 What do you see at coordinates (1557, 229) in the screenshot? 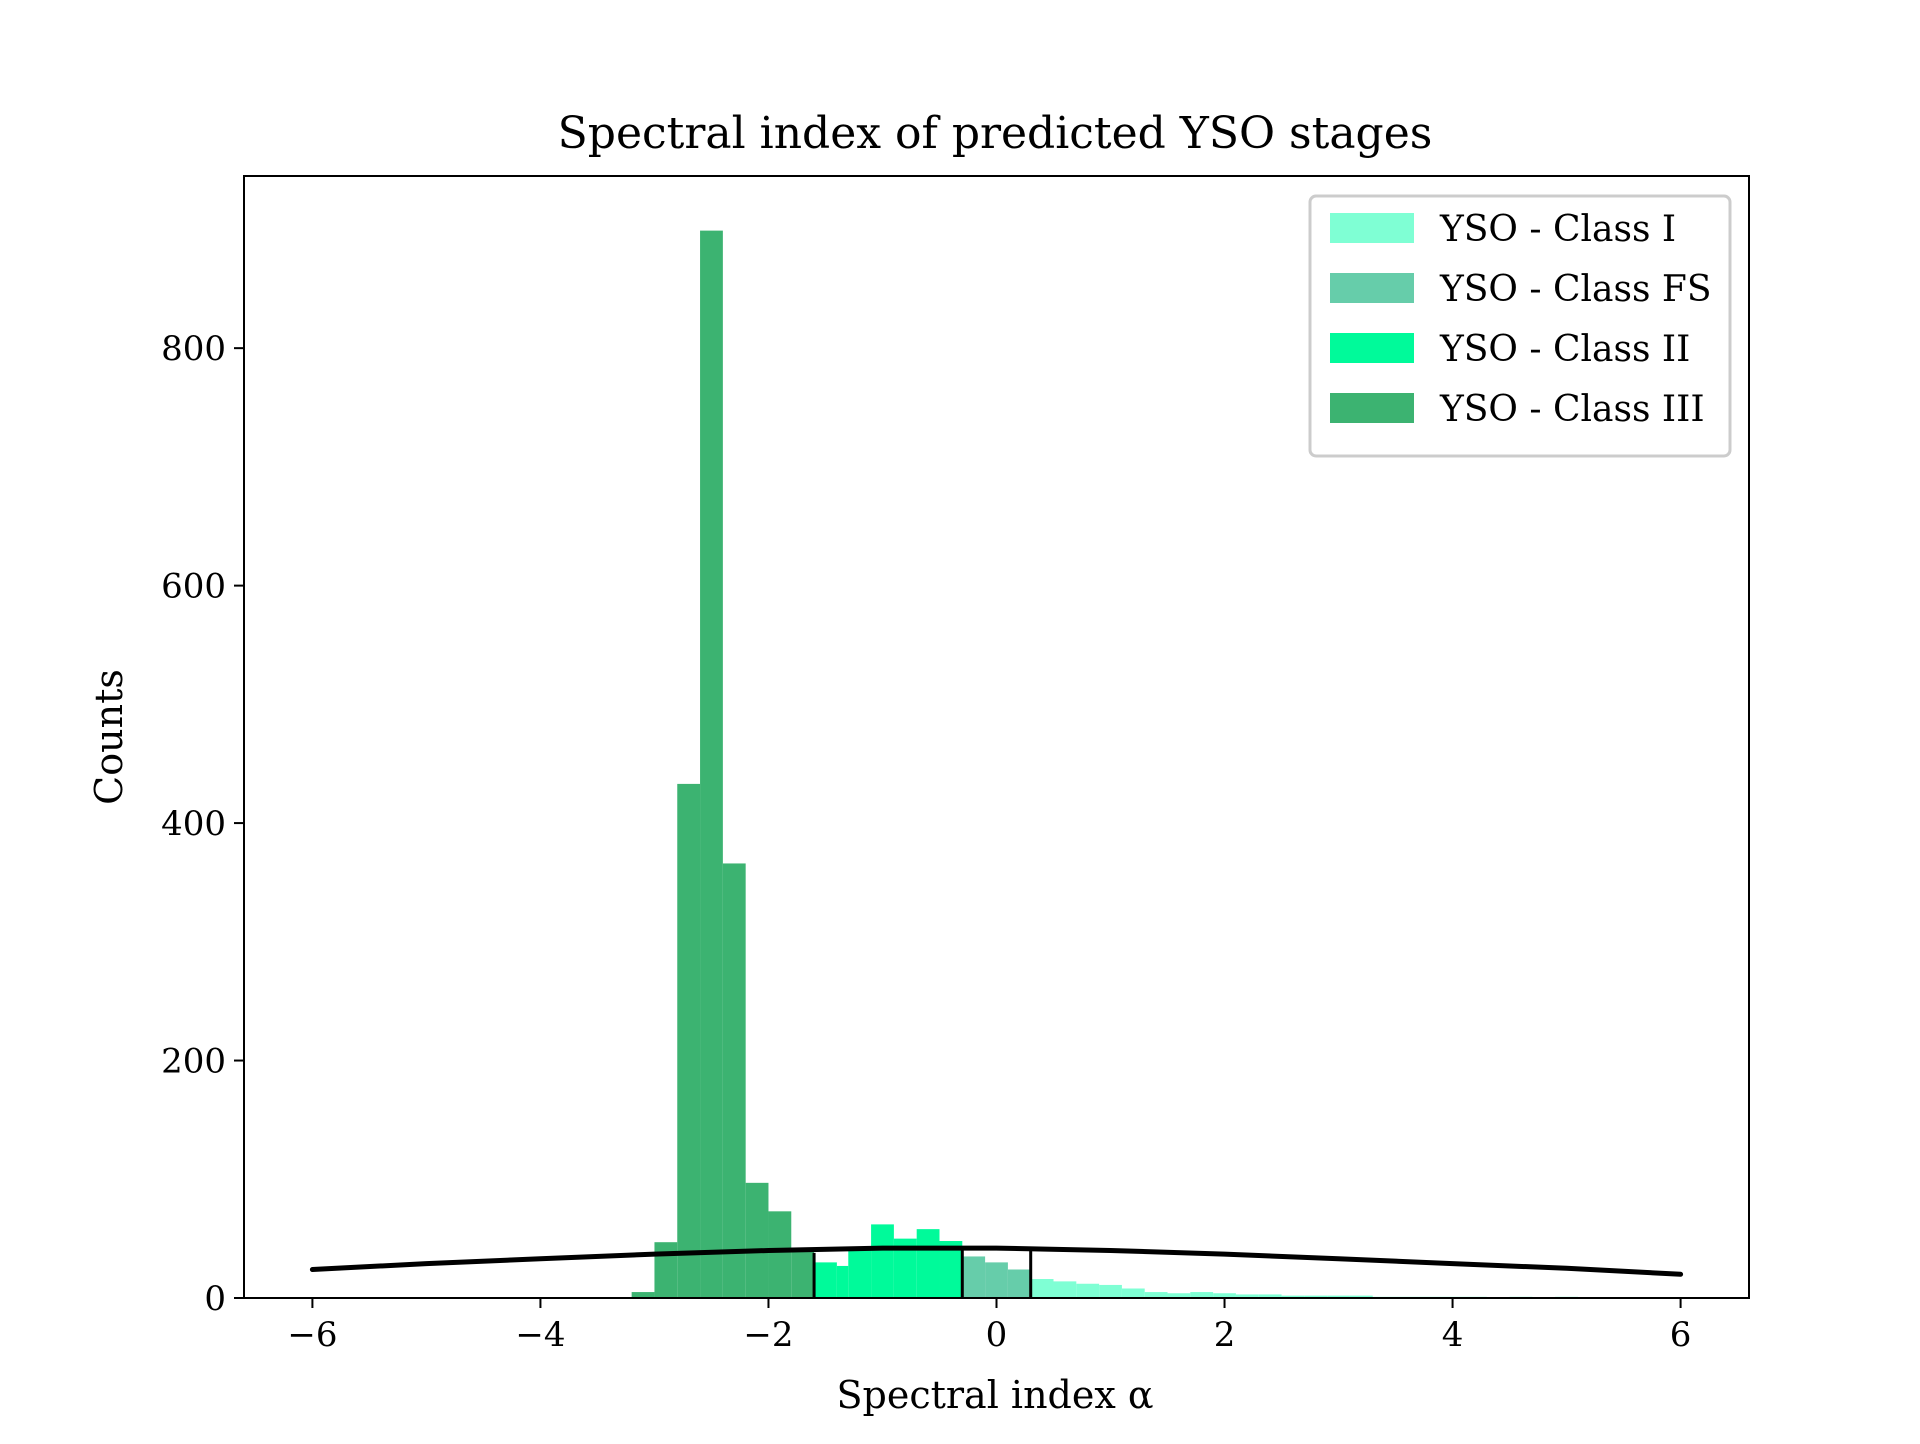
I see `legend-label-1: YSO - Class I` at bounding box center [1557, 229].